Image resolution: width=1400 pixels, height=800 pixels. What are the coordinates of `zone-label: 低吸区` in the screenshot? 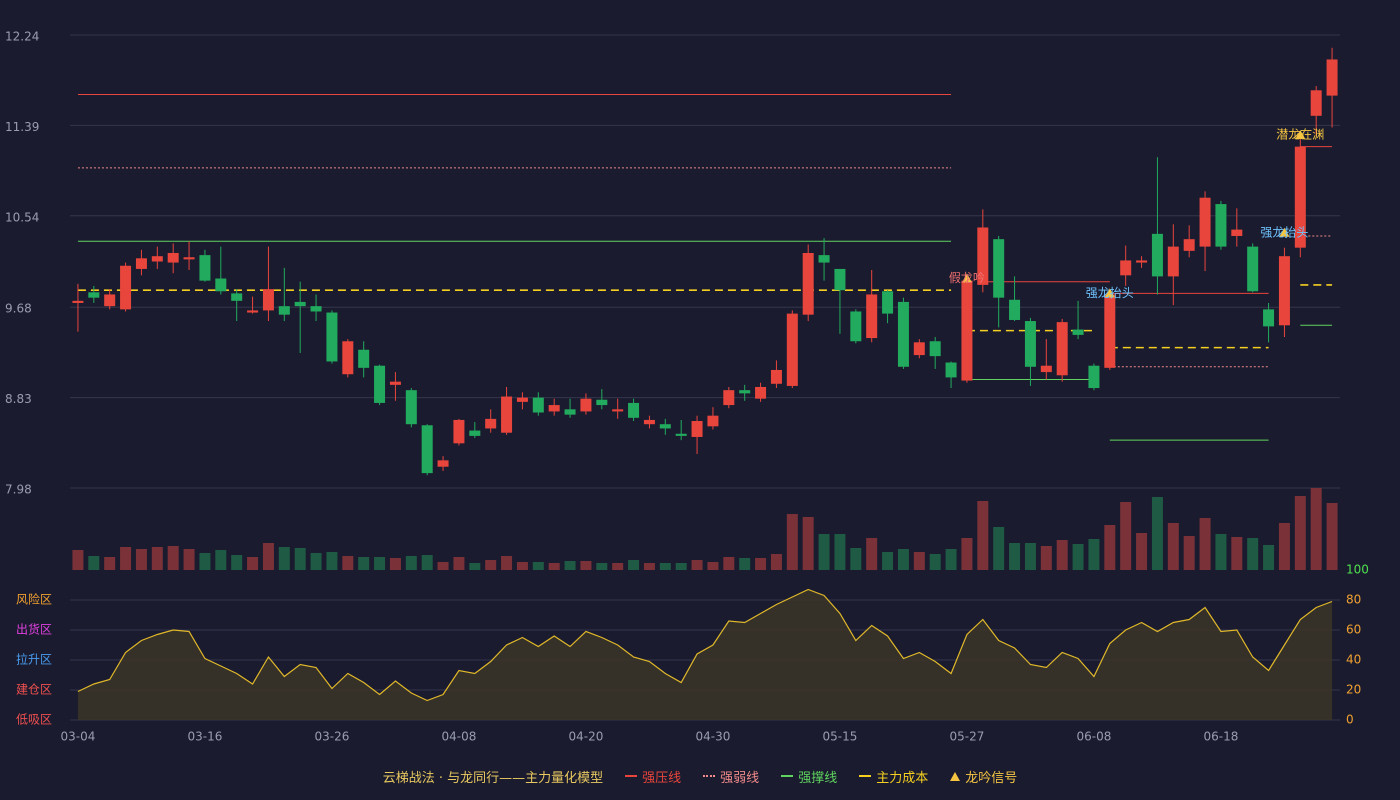 It's located at (34, 720).